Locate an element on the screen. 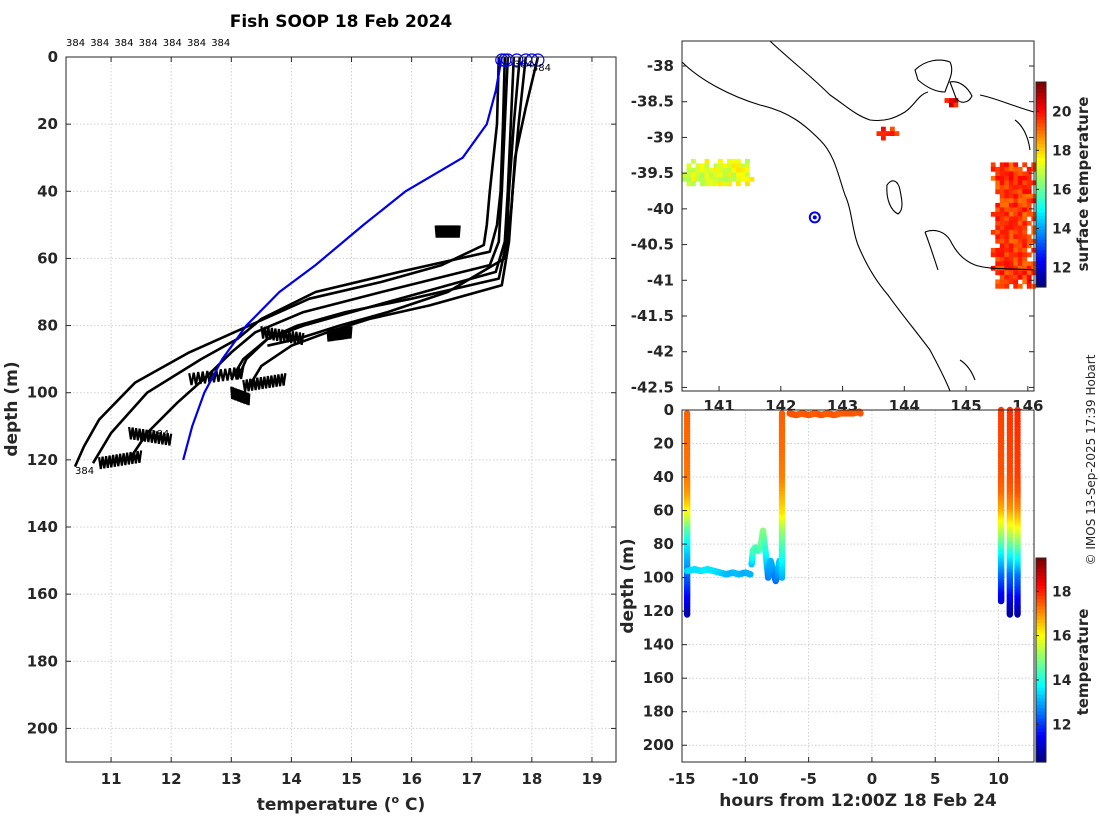 This screenshot has width=1100, height=820. profile-y-tick-label: 160 is located at coordinates (42, 594).